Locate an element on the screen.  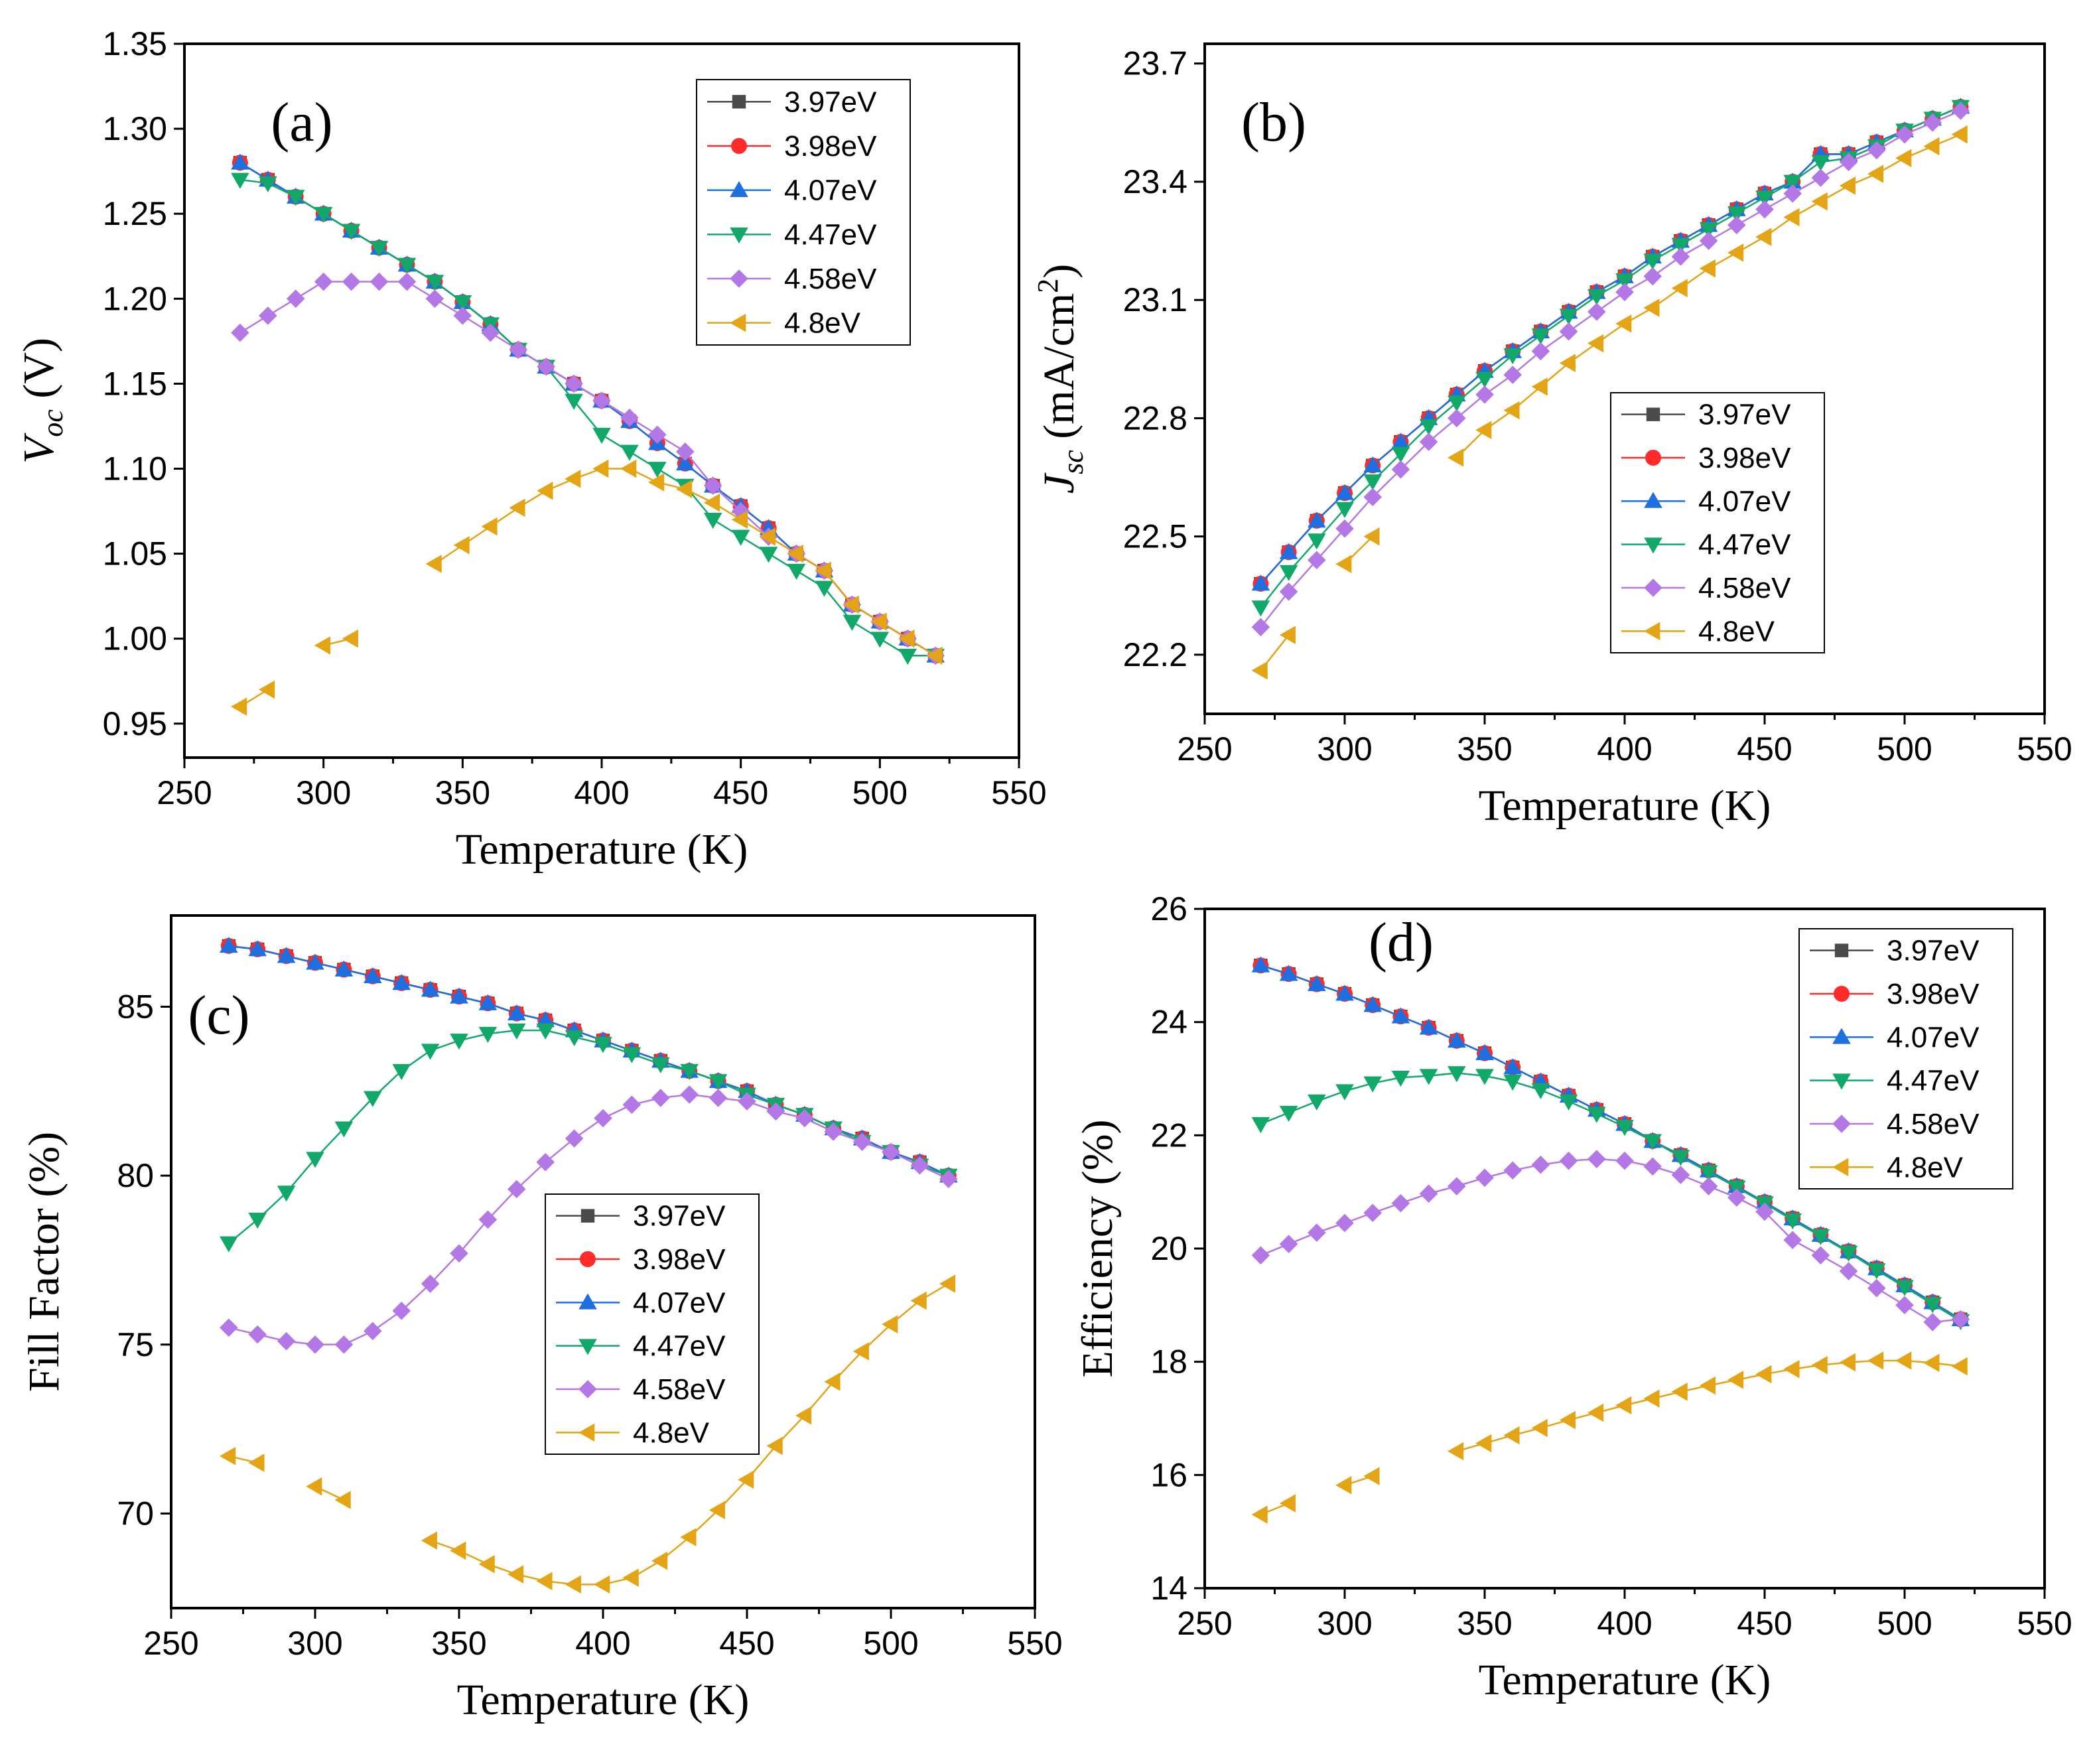
y-tick-label: 26 is located at coordinates (1168, 908).